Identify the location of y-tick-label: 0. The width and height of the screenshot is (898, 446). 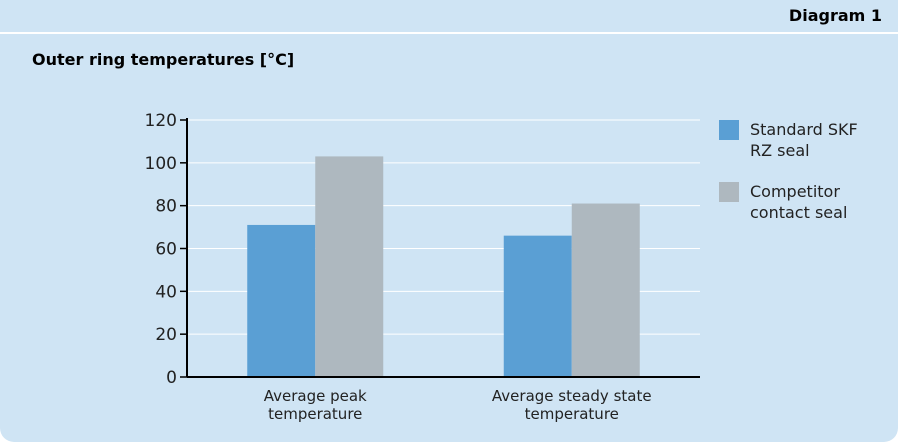
(171, 378).